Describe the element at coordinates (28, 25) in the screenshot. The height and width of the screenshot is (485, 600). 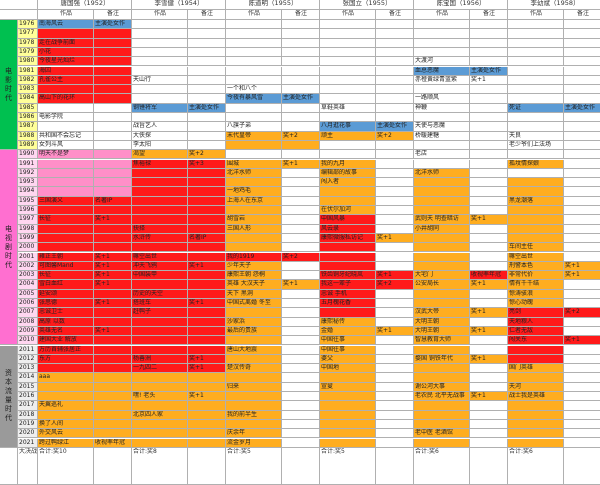
I see `year-cell: 1976` at that location.